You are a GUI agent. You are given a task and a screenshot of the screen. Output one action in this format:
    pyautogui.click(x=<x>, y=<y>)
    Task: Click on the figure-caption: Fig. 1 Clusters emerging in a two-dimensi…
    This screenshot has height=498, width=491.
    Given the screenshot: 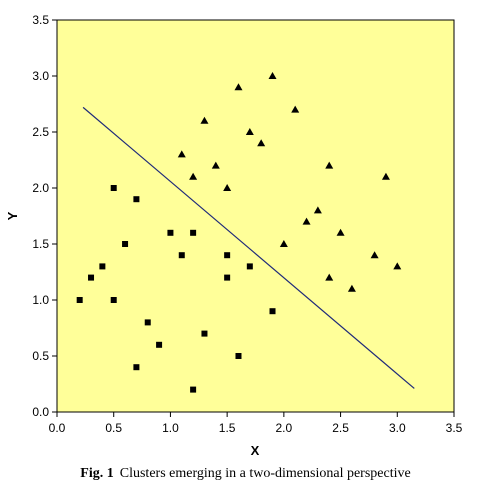 What is the action you would take?
    pyautogui.click(x=245, y=474)
    